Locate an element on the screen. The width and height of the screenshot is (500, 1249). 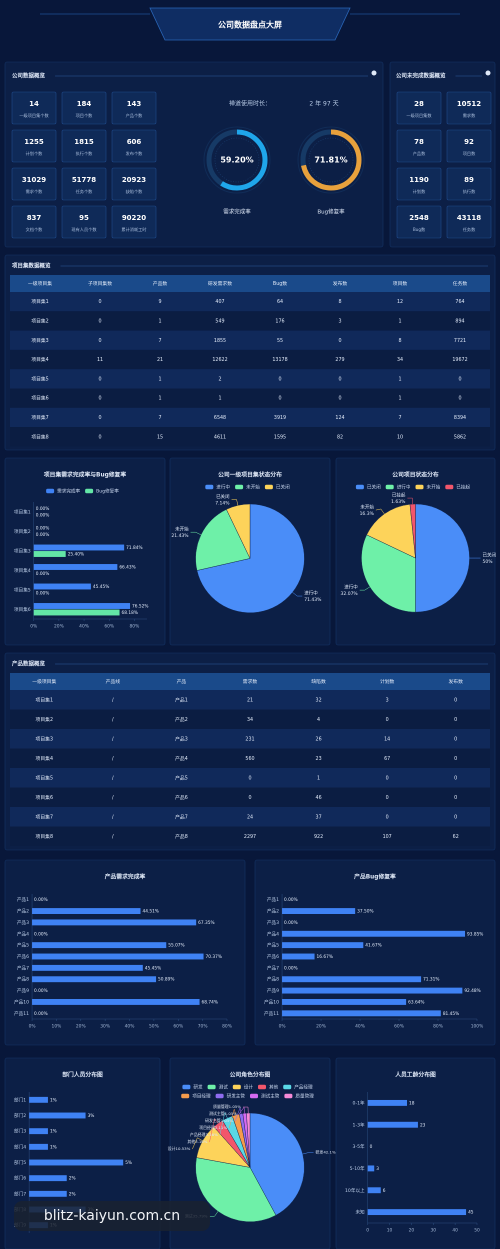
stat-label: 缺陷个数 is located at coordinates (135, 191).